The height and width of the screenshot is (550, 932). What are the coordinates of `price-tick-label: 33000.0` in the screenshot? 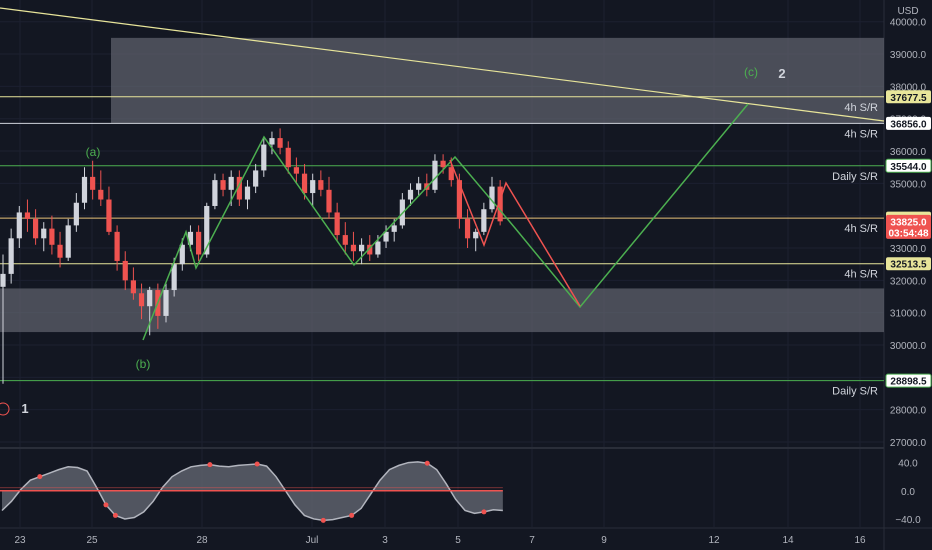 It's located at (908, 249).